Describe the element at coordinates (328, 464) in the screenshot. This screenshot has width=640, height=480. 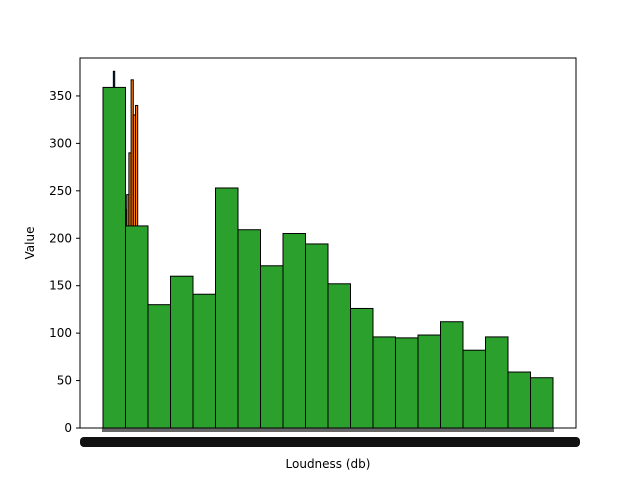
I see `x-axis-label: Loudness (db)` at that location.